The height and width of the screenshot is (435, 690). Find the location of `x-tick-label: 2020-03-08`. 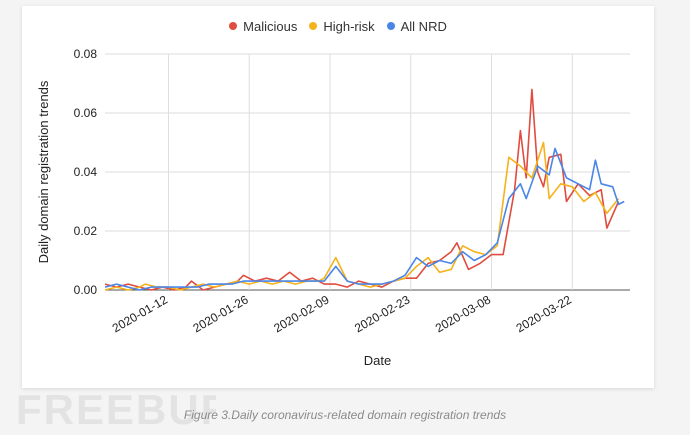

x-tick-label: 2020-03-08 is located at coordinates (463, 313).